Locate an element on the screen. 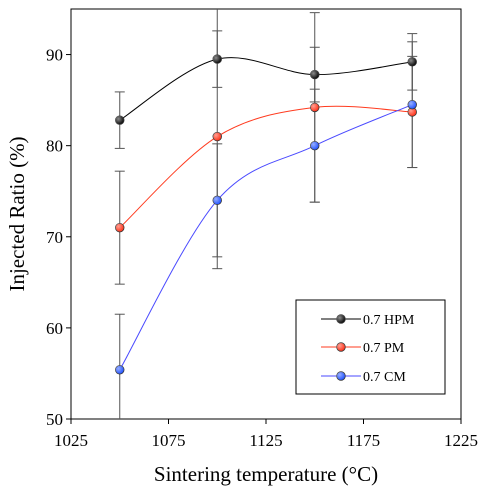 The width and height of the screenshot is (487, 493). x-tick-label: 1175 is located at coordinates (363, 440).